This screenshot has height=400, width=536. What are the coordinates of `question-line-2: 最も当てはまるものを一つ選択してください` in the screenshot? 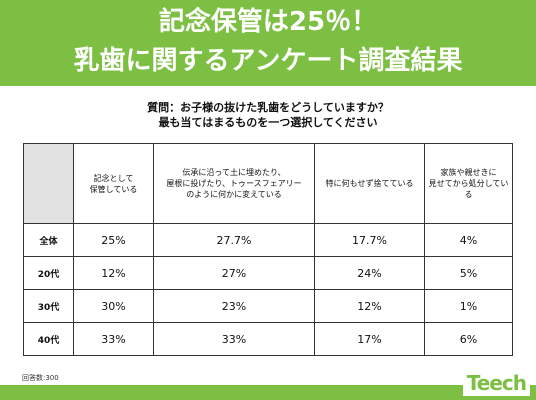 It's located at (268, 122).